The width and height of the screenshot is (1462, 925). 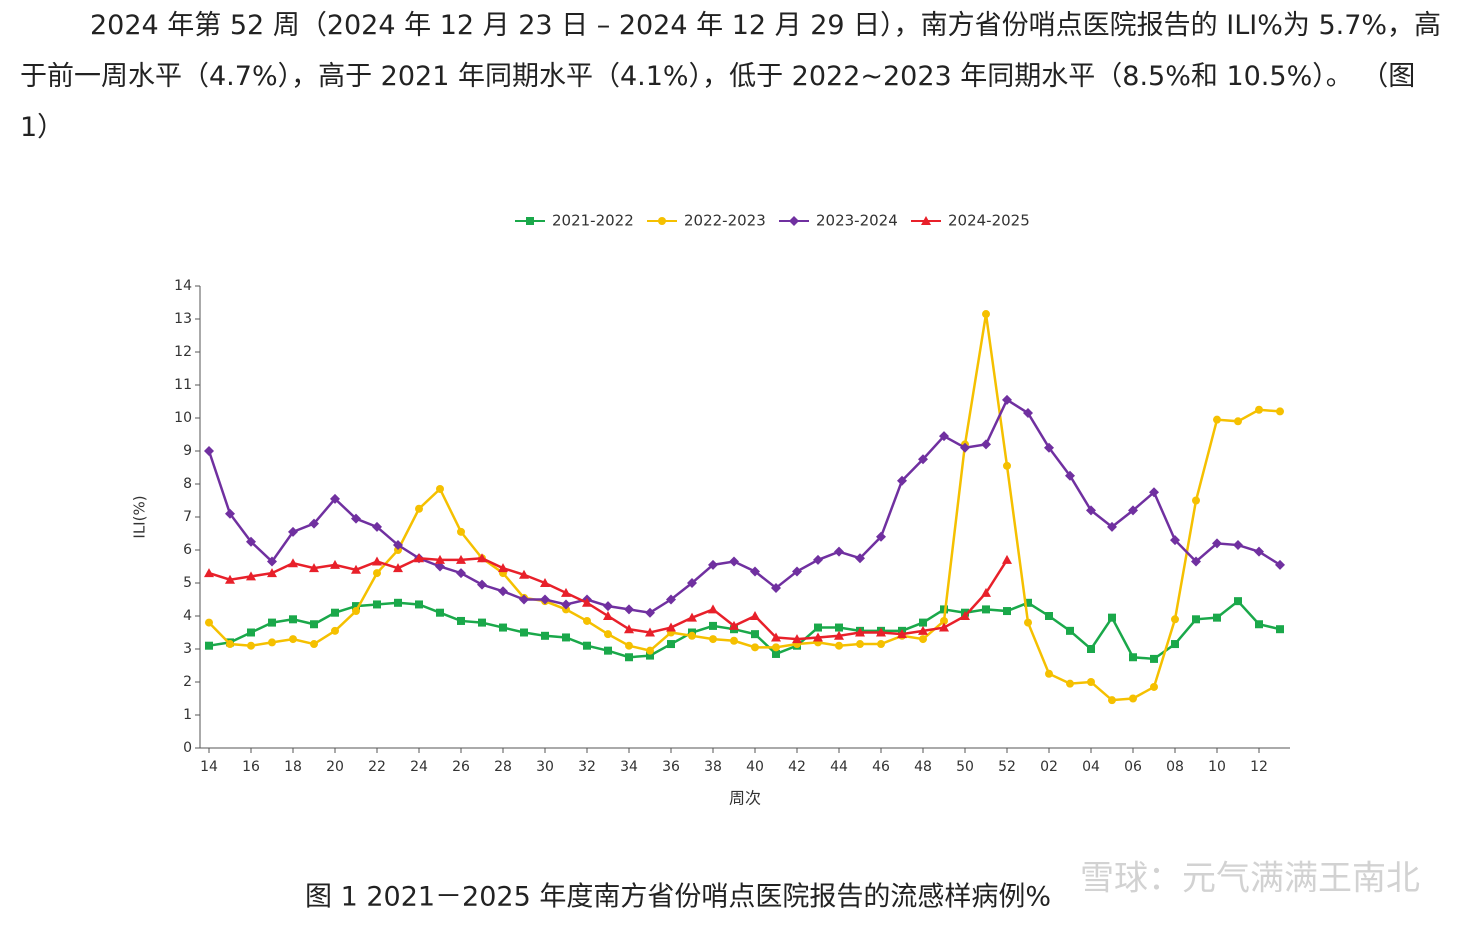 I want to click on x-tick-label: 42, so click(x=797, y=767).